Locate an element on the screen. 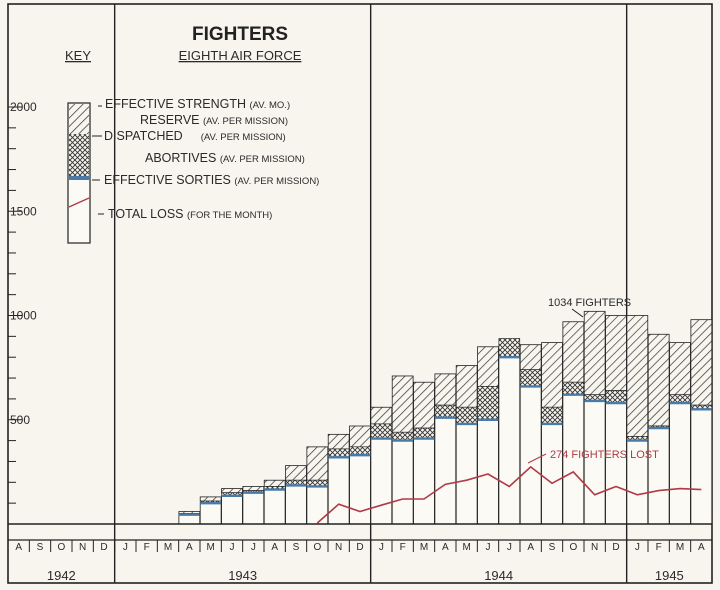  legend-dispatched: DISPATCHED (AV. PER MISSION) is located at coordinates (195, 136).